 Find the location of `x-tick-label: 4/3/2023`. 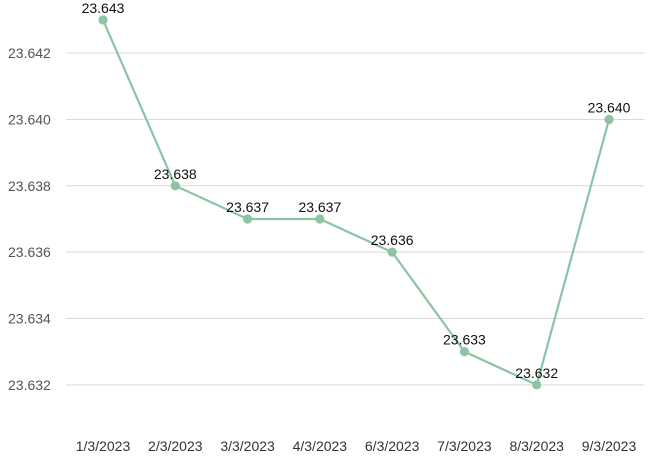

x-tick-label: 4/3/2023 is located at coordinates (320, 446).